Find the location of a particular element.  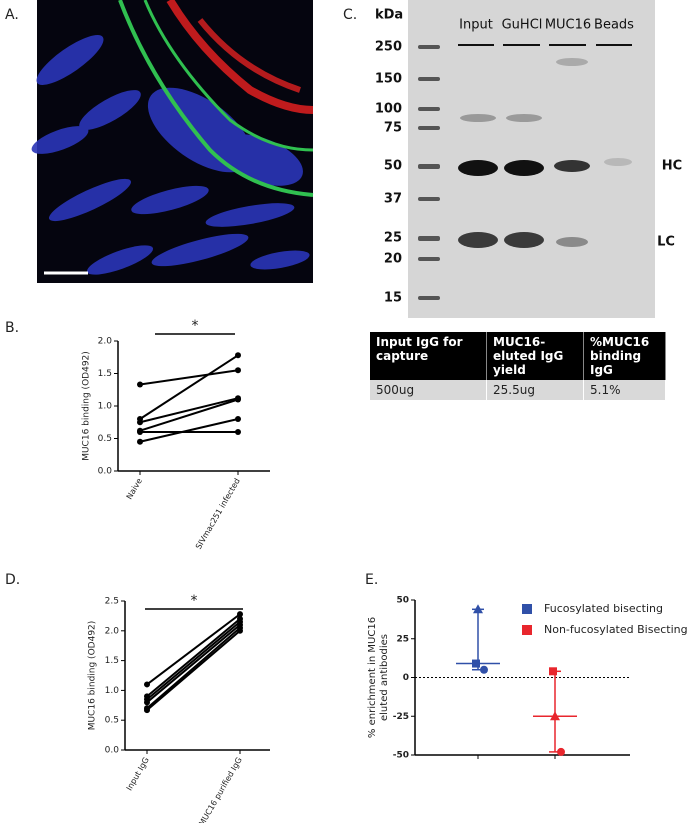

y-tick-label: -50 is located at coordinates (401, 756).